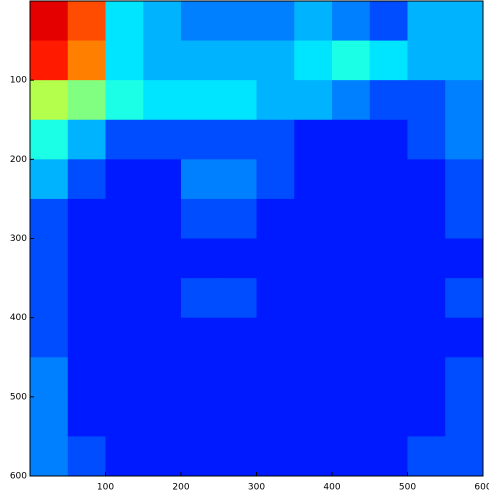  I want to click on y-tick-label: 100, so click(18, 81).